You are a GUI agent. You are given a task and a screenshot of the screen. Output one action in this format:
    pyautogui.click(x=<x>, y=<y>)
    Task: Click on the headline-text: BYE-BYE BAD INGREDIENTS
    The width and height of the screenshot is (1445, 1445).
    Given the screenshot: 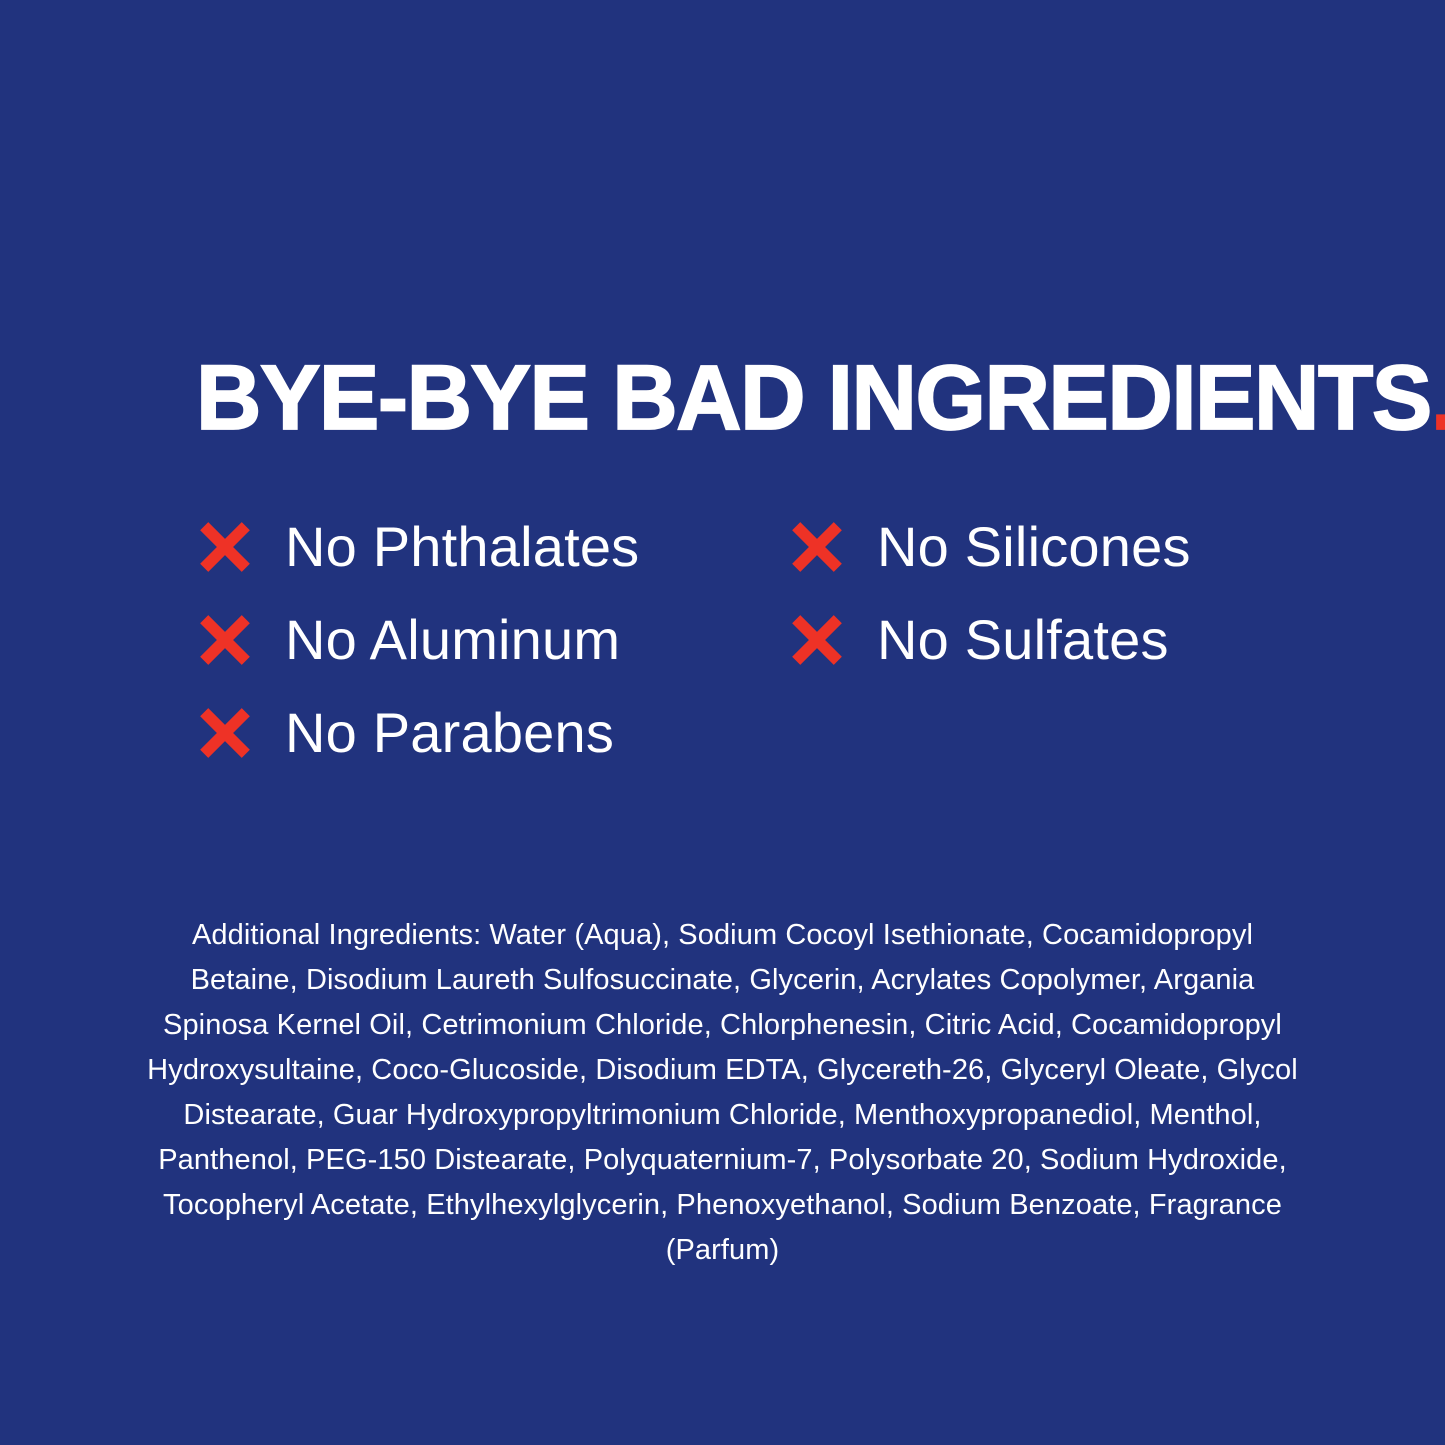 What is the action you would take?
    pyautogui.click(x=814, y=398)
    